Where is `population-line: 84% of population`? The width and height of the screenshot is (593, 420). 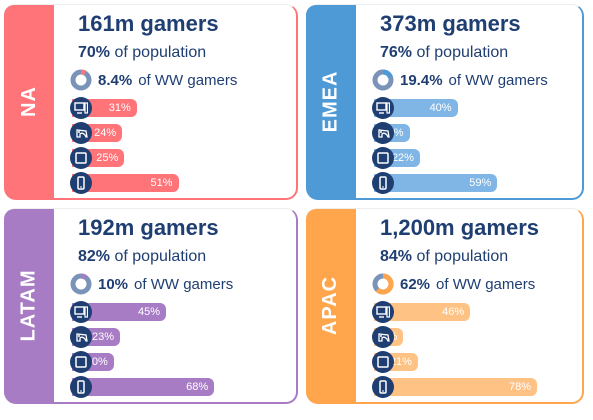 population-line: 84% of population is located at coordinates (444, 257).